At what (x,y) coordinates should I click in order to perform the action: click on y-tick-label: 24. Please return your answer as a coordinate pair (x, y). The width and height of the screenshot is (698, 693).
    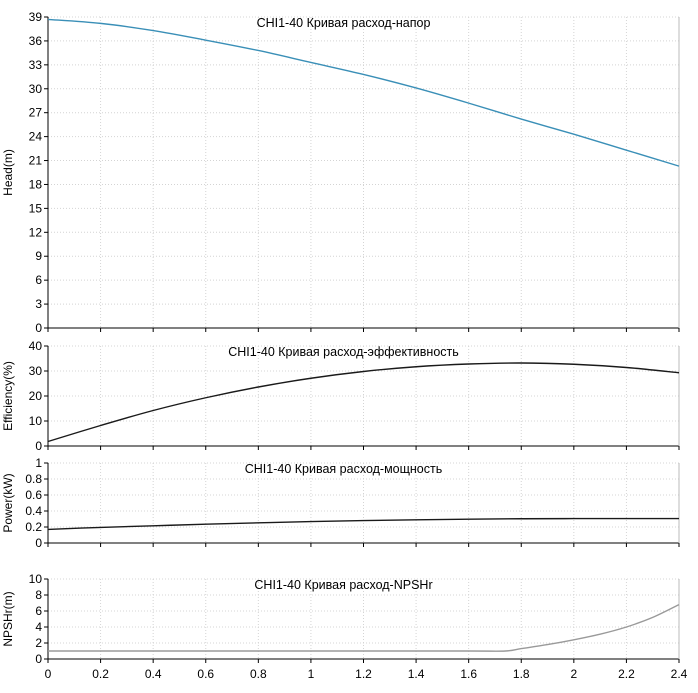
    Looking at the image, I should click on (36, 137).